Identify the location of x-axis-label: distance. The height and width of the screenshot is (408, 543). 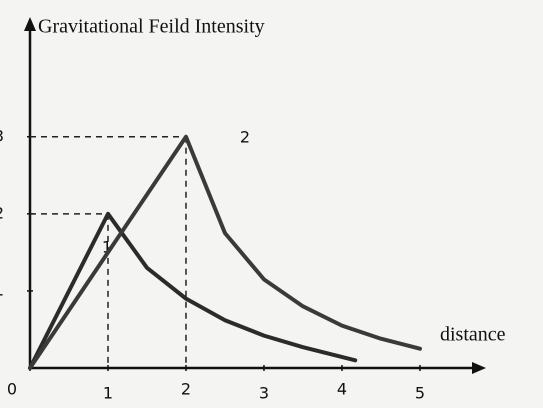
(473, 335).